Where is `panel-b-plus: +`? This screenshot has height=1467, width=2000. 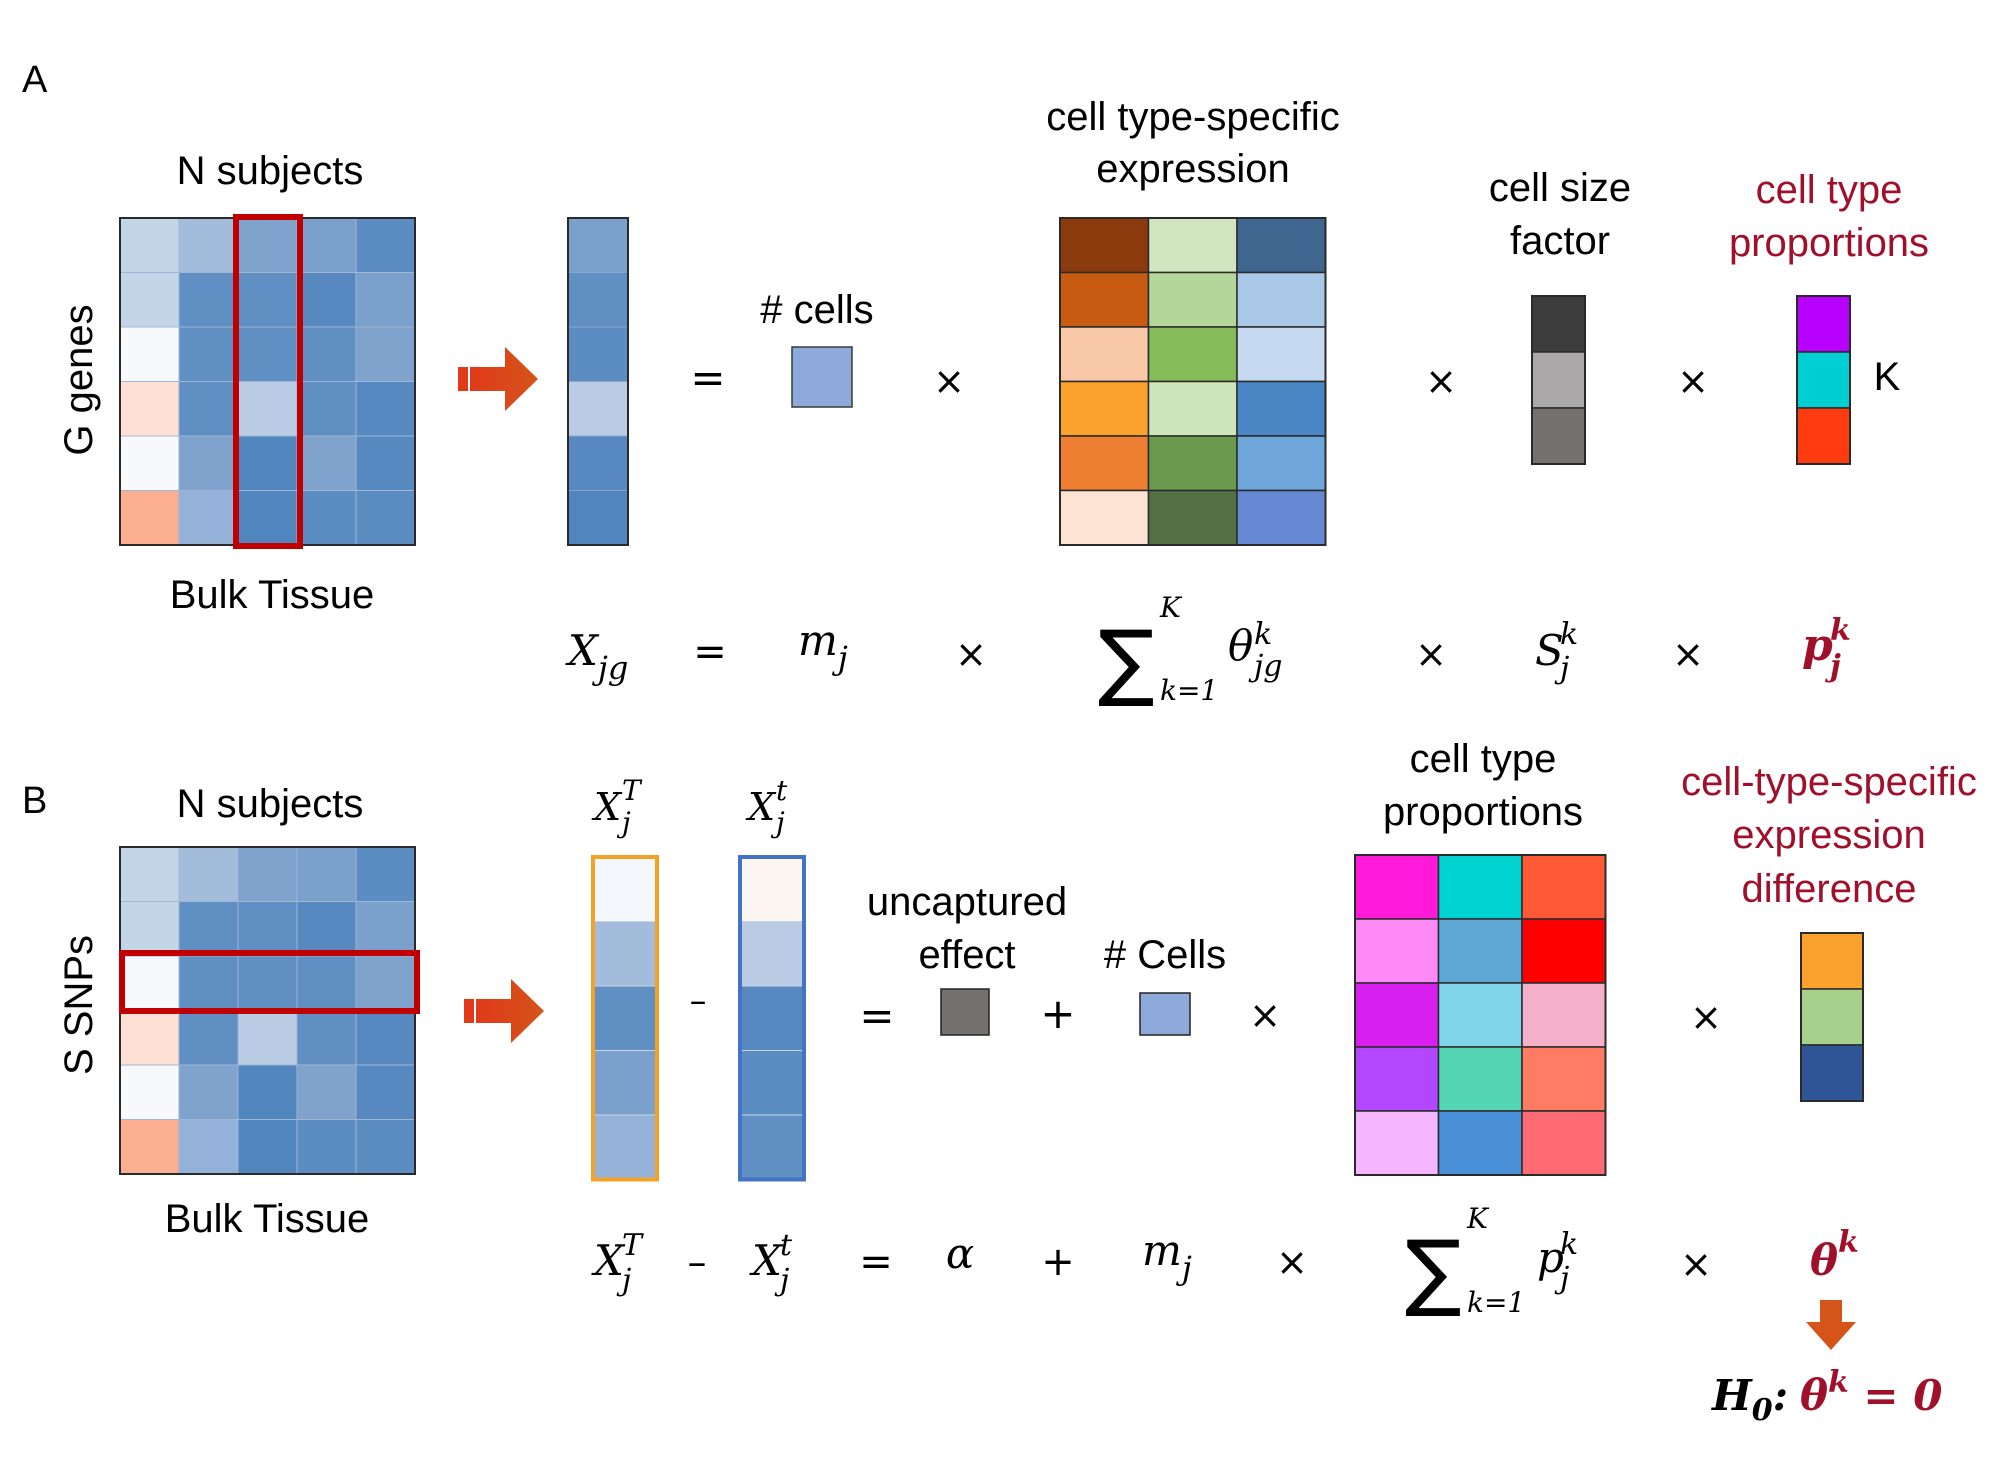
panel-b-plus: + is located at coordinates (1057, 1013).